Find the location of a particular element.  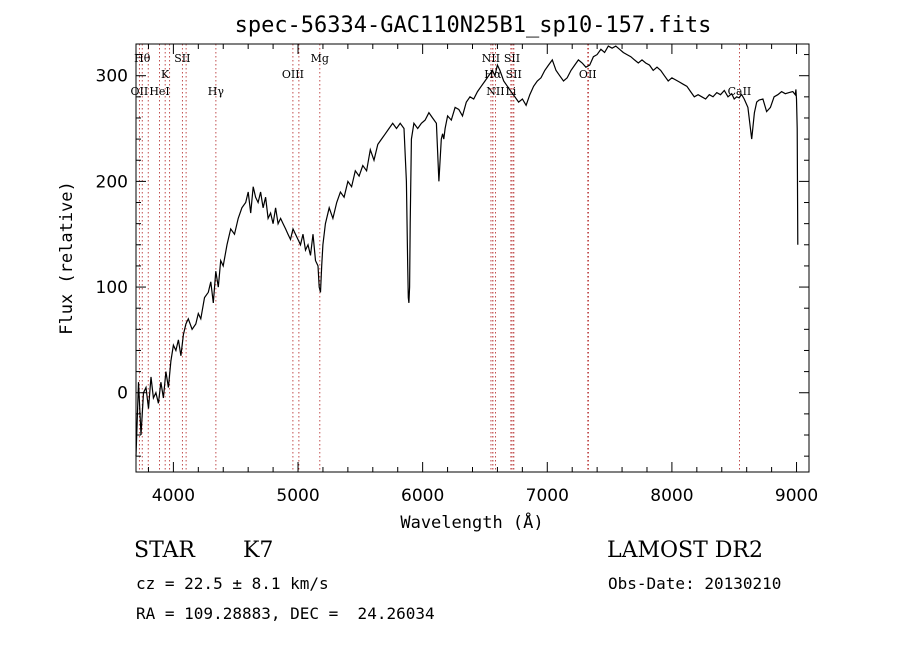

coordinates: RA = 109.28883, DEC = 24.26034 is located at coordinates (285, 613).